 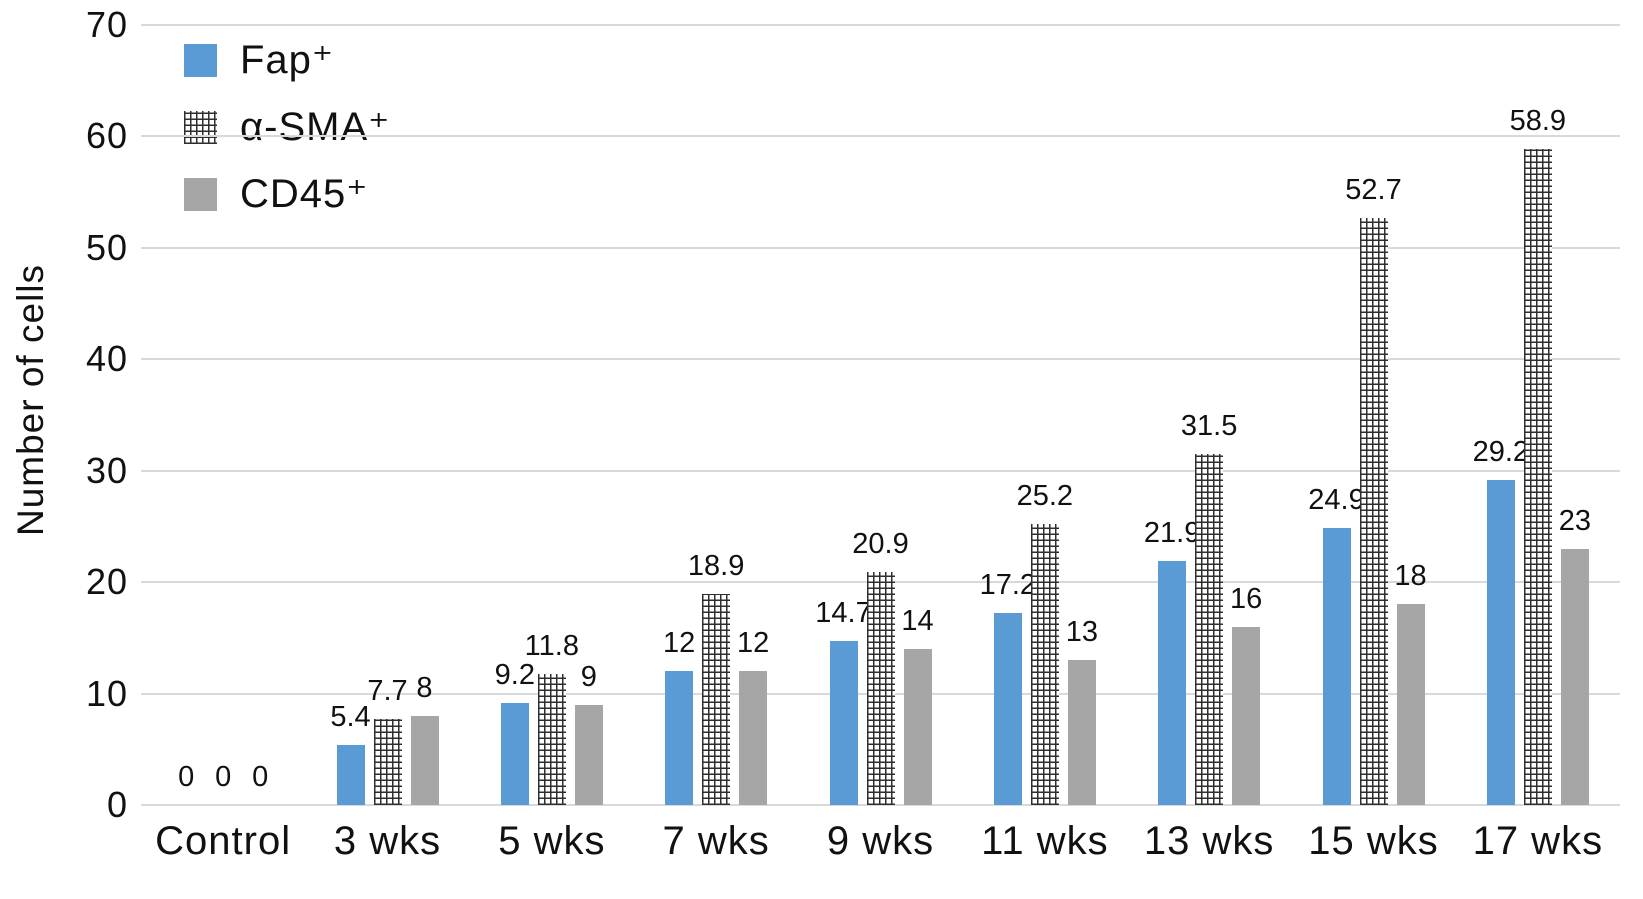 I want to click on bar-value-label: 14.7, so click(x=843, y=613).